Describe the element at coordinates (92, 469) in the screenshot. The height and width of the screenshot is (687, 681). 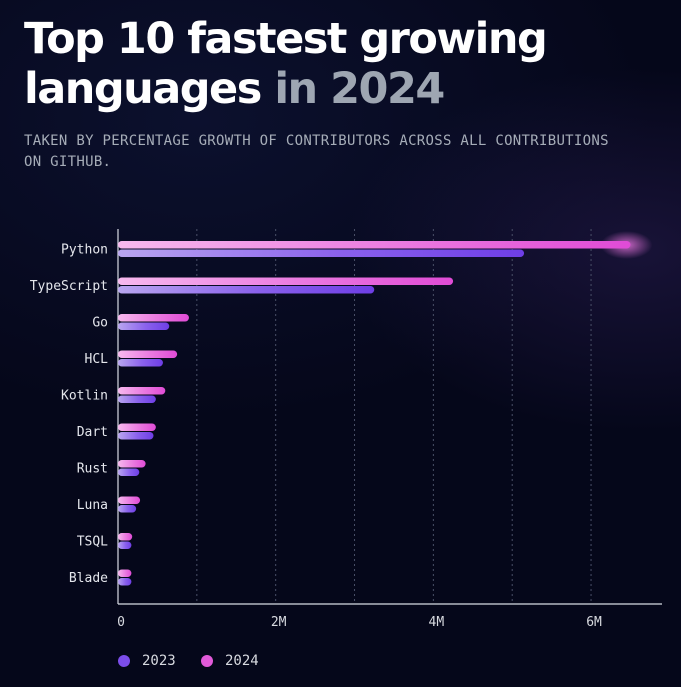
I see `category-label-rust: Rust` at that location.